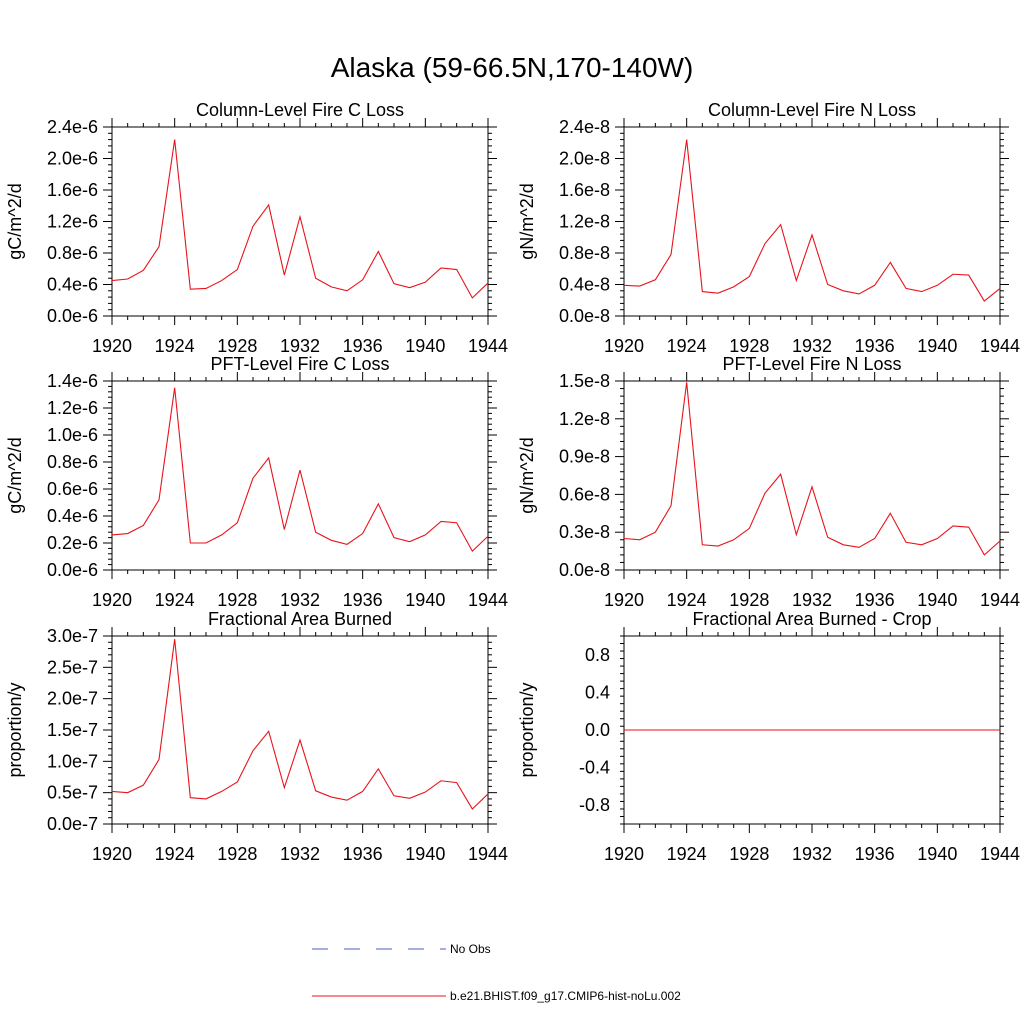  Describe the element at coordinates (811, 619) in the screenshot. I see `chart-title: Fractional Area Burned - Crop` at that location.